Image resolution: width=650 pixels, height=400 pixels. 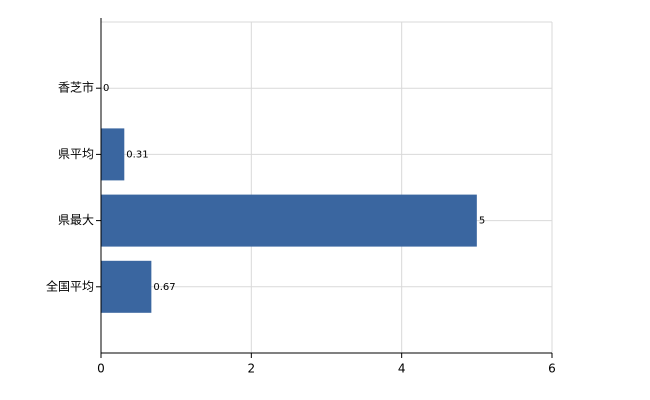 I want to click on value-label: 5, so click(x=482, y=221).